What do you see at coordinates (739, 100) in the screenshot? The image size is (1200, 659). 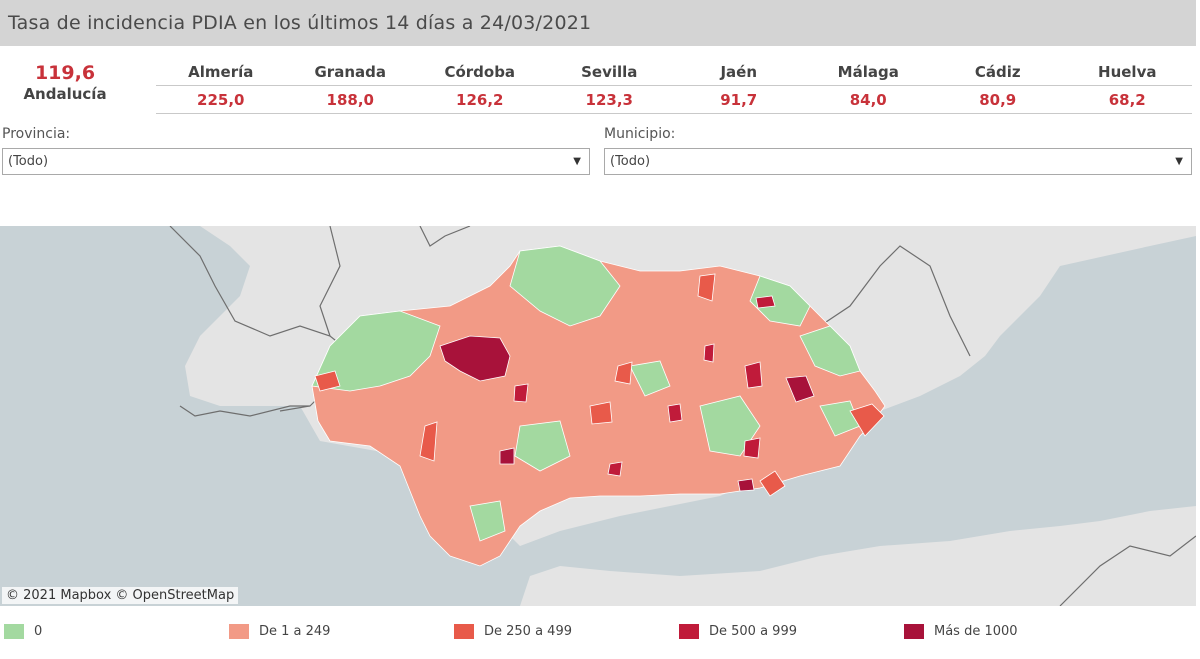 I see `province-value: 91,7` at bounding box center [739, 100].